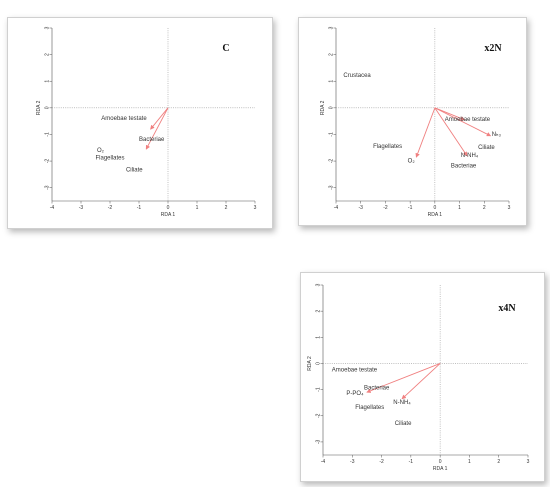  I want to click on variable-label: Nₕ₃, so click(497, 135).